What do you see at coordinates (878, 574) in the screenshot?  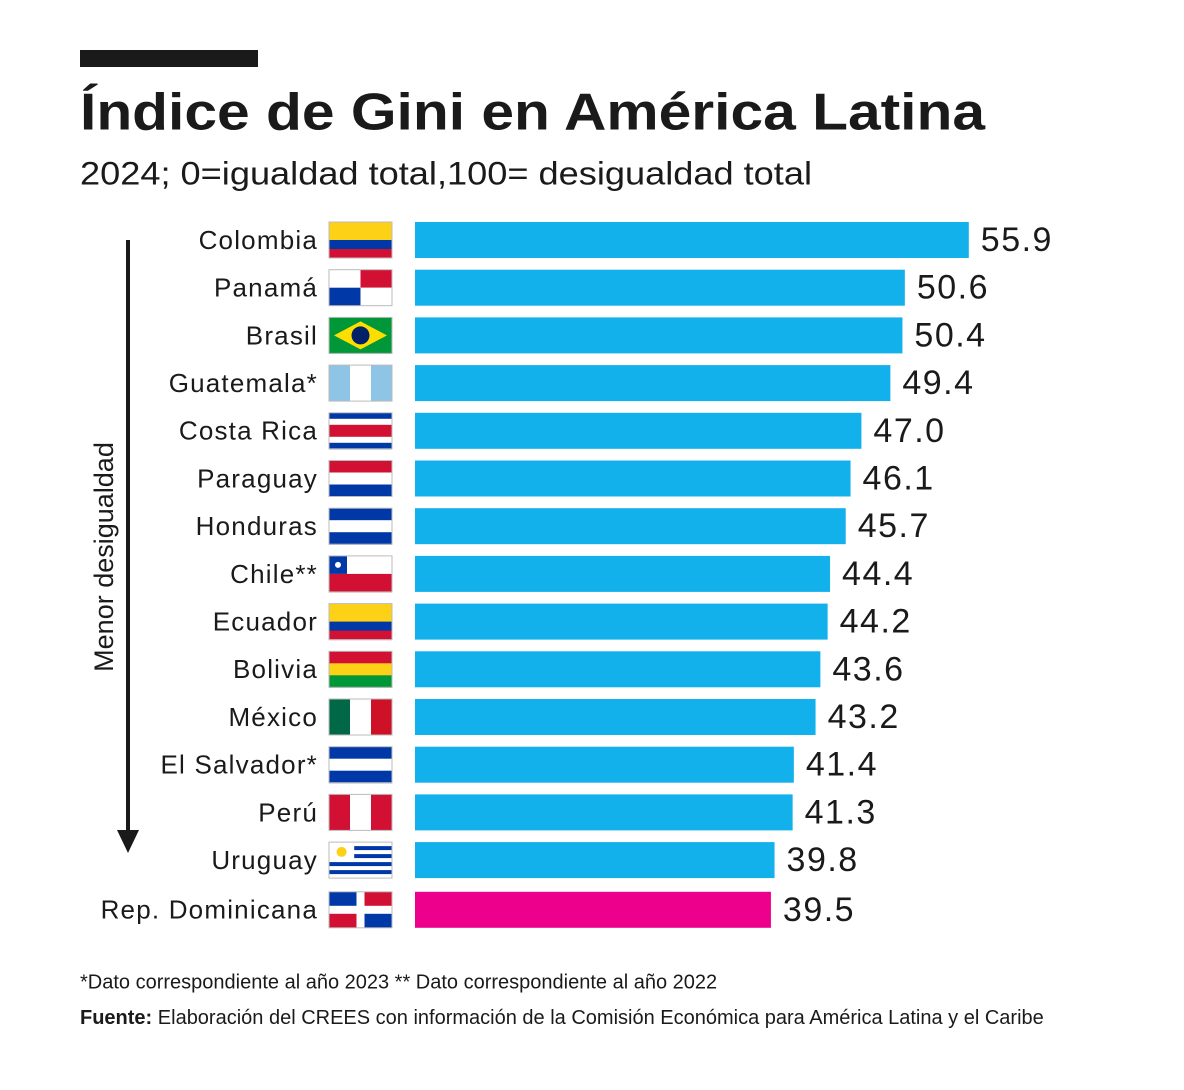 I see `value-label: 44.4` at bounding box center [878, 574].